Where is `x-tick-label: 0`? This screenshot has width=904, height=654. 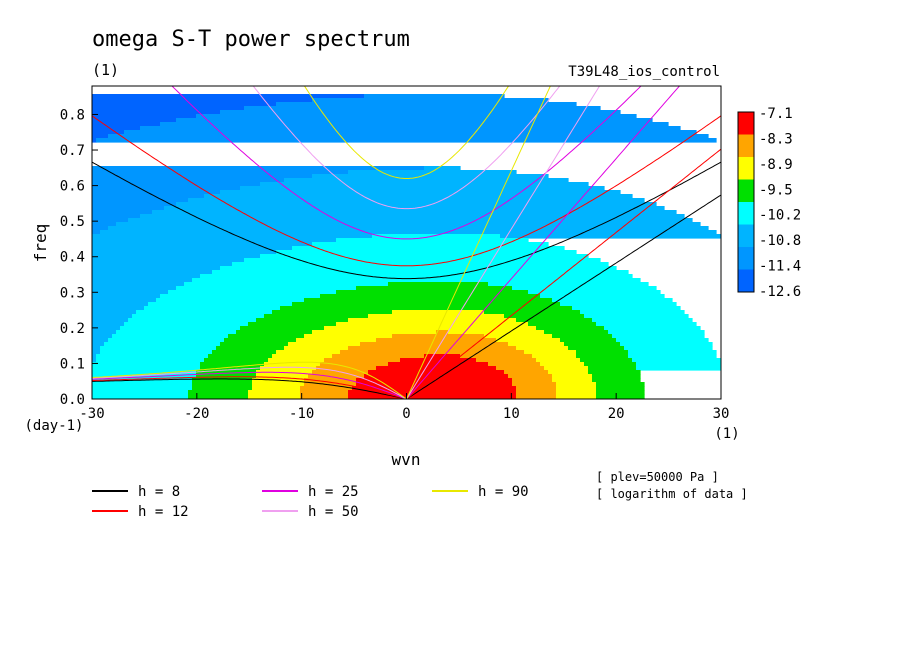
x-tick-label: 0 is located at coordinates (406, 414).